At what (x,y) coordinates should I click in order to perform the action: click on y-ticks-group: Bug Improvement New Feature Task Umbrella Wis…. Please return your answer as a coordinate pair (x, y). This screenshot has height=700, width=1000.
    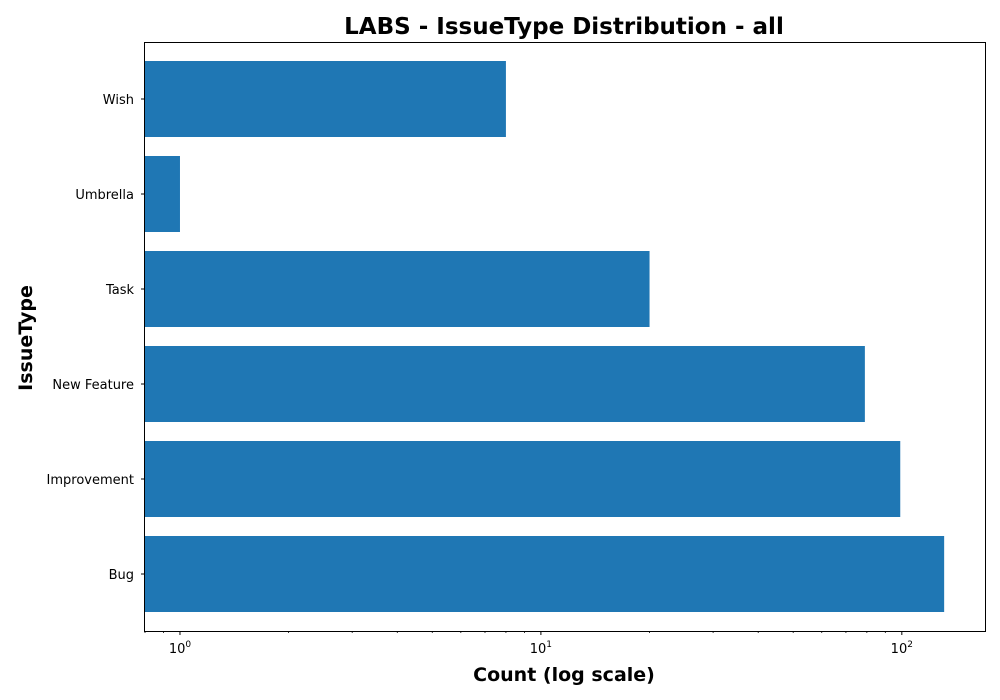
    Looking at the image, I should click on (96, 338).